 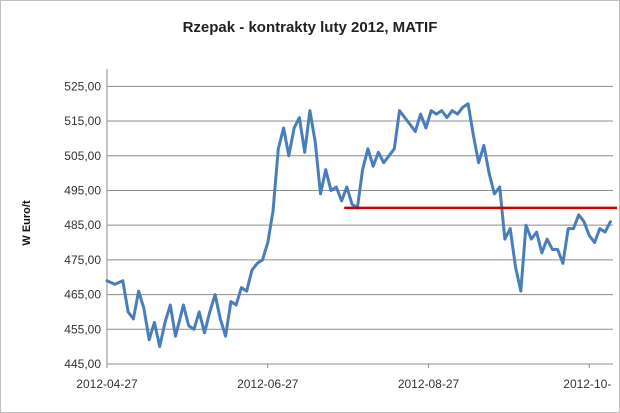 What do you see at coordinates (82, 156) in the screenshot?
I see `y-tick-label: 505,00` at bounding box center [82, 156].